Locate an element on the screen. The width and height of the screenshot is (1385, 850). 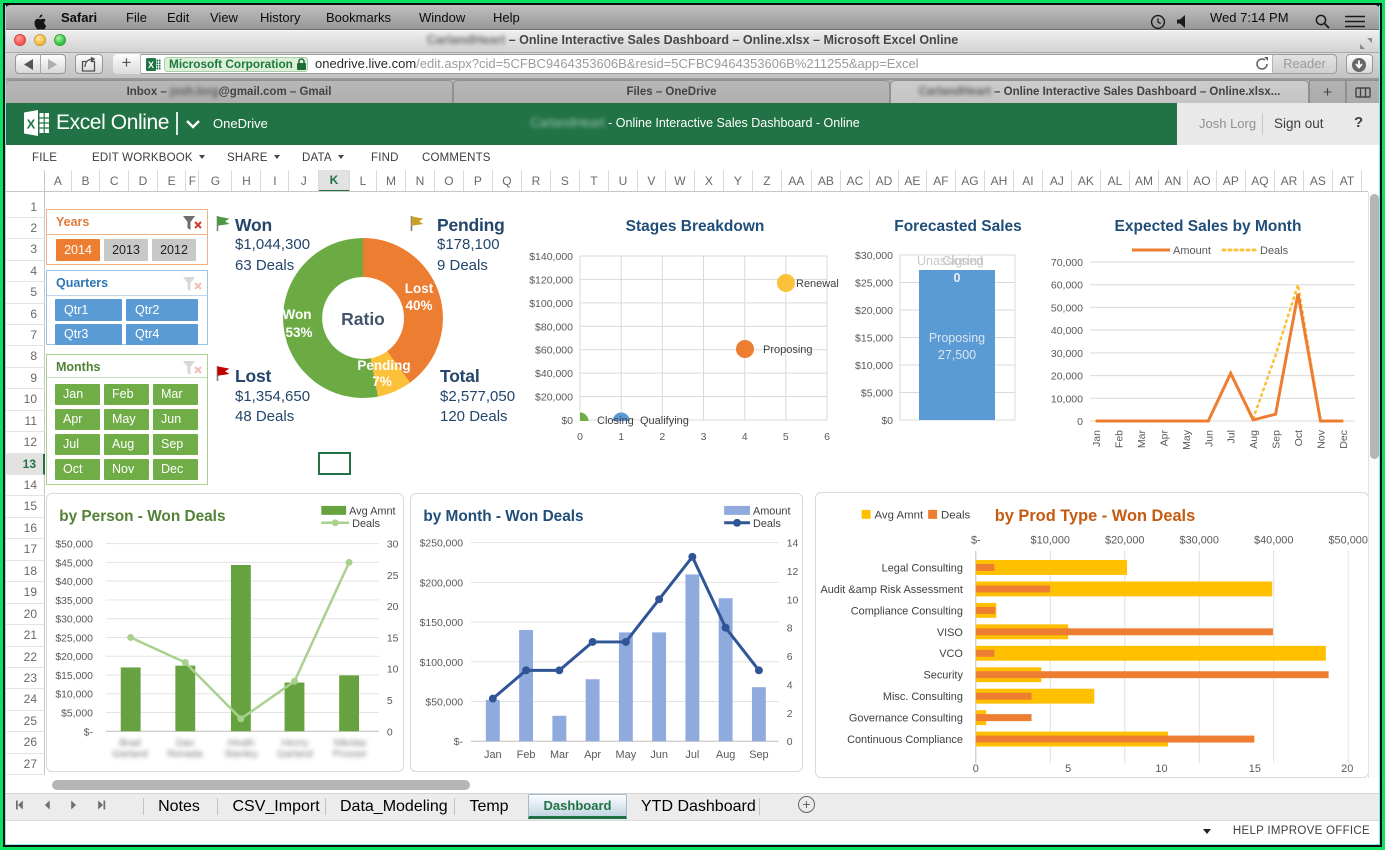
svg-text: Won is located at coordinates (297, 314).